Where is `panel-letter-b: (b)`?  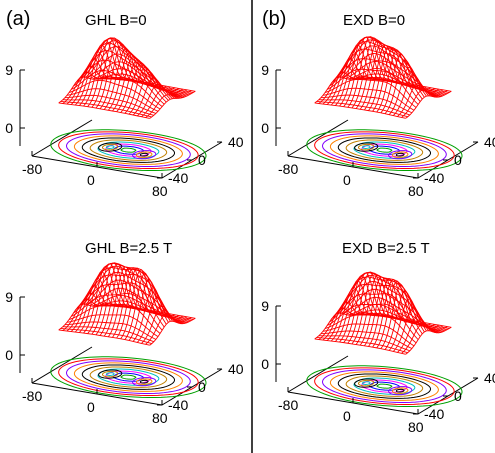 panel-letter-b: (b) is located at coordinates (274, 19).